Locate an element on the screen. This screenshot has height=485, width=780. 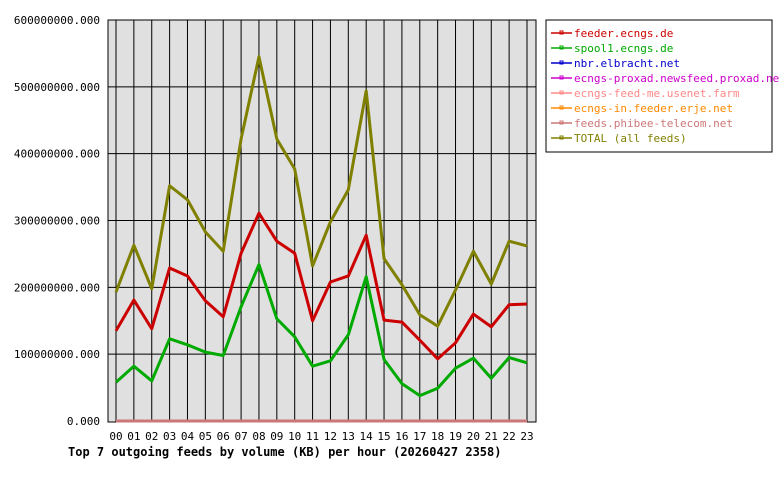
legend-label: feeder.ecngs.de is located at coordinates (623, 33).